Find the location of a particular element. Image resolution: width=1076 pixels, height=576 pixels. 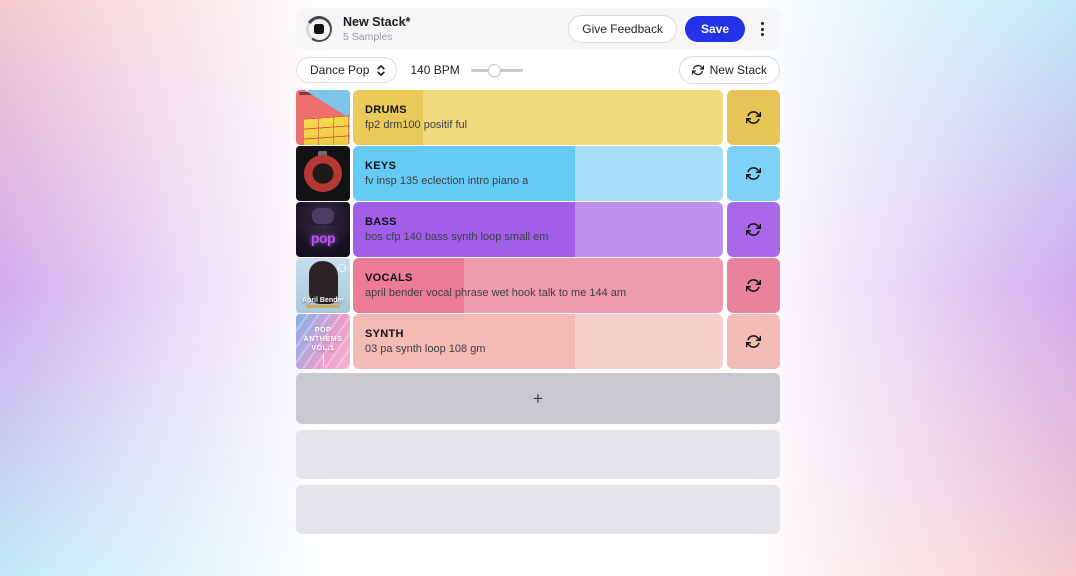

new-stack-button: New Stack is located at coordinates (729, 70).